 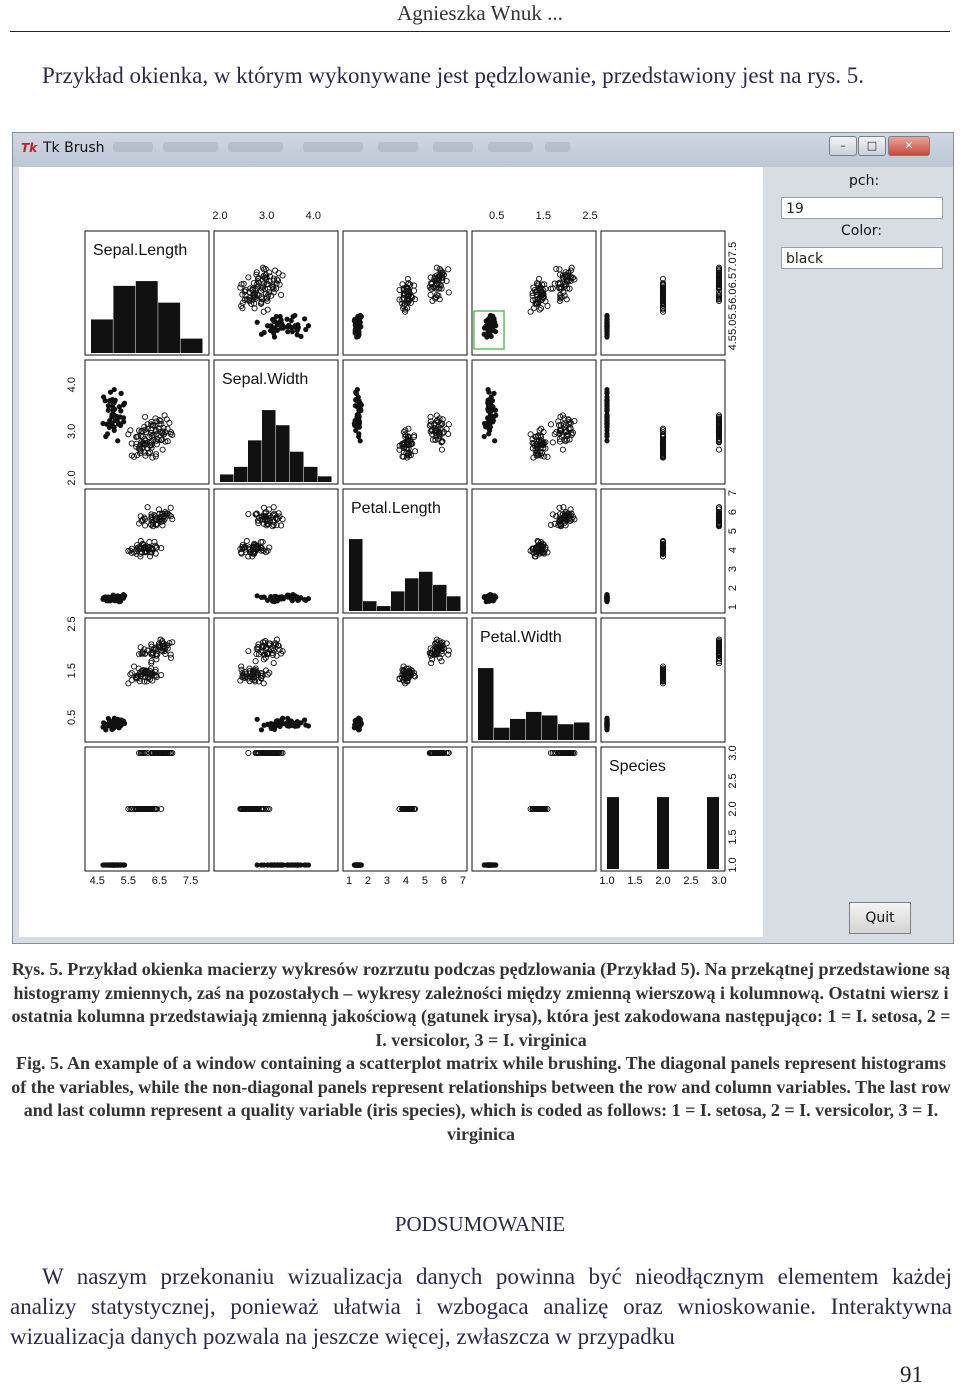 What do you see at coordinates (862, 258) in the screenshot?
I see `color-input: black` at bounding box center [862, 258].